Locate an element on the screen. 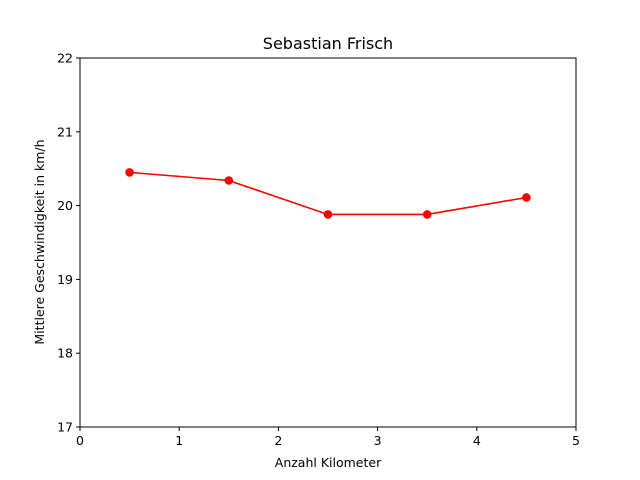  x-tick-label: 4 is located at coordinates (477, 440).